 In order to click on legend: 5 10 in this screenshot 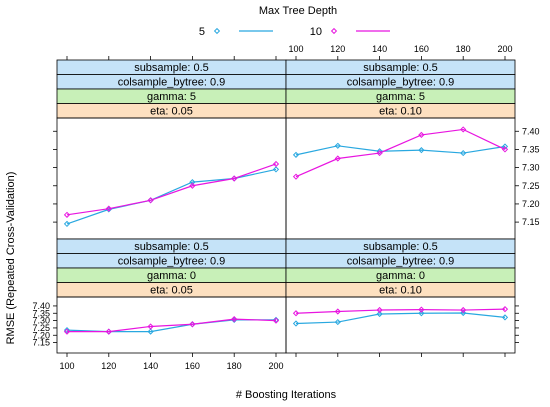, I will do `click(294, 32)`.